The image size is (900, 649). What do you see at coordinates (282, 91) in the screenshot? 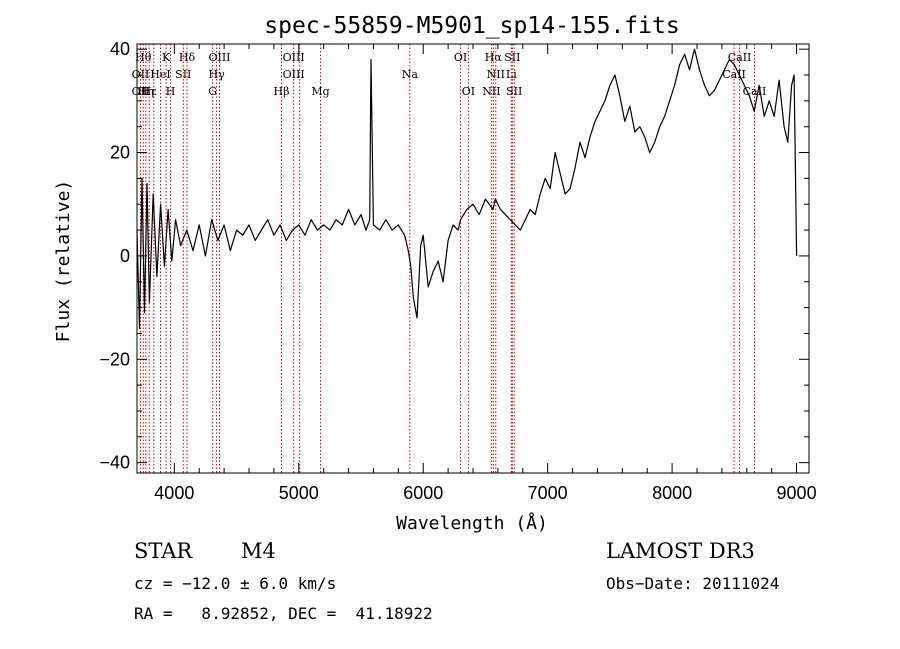
I see `spectral-line-label: Hβ` at bounding box center [282, 91].